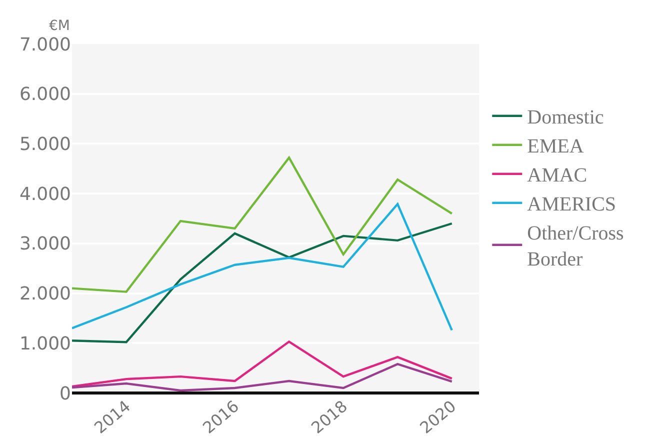  What do you see at coordinates (45, 343) in the screenshot?
I see `y-tick-label: 1.000` at bounding box center [45, 343].